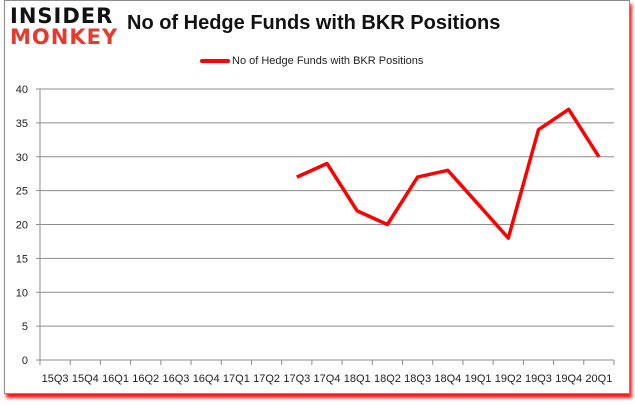 The image size is (635, 405). What do you see at coordinates (22, 226) in the screenshot?
I see `y-tick-label: 20` at bounding box center [22, 226].